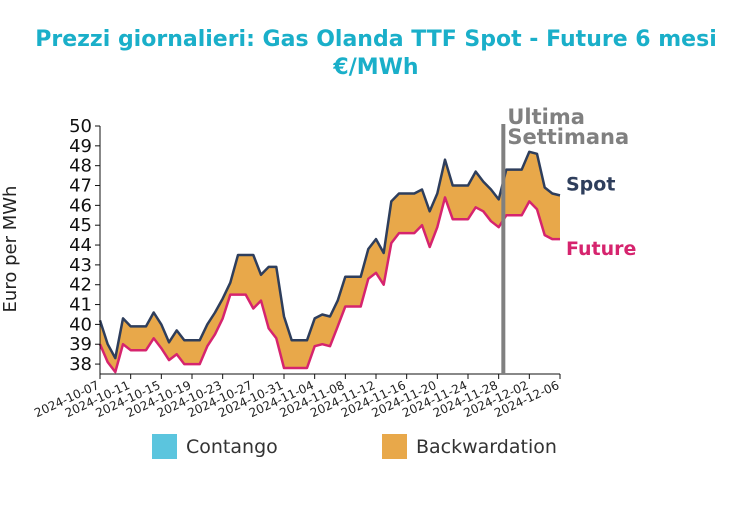 Image resolution: width=752 pixels, height=505 pixels. I want to click on y-tick-label: 49, so click(80, 146).